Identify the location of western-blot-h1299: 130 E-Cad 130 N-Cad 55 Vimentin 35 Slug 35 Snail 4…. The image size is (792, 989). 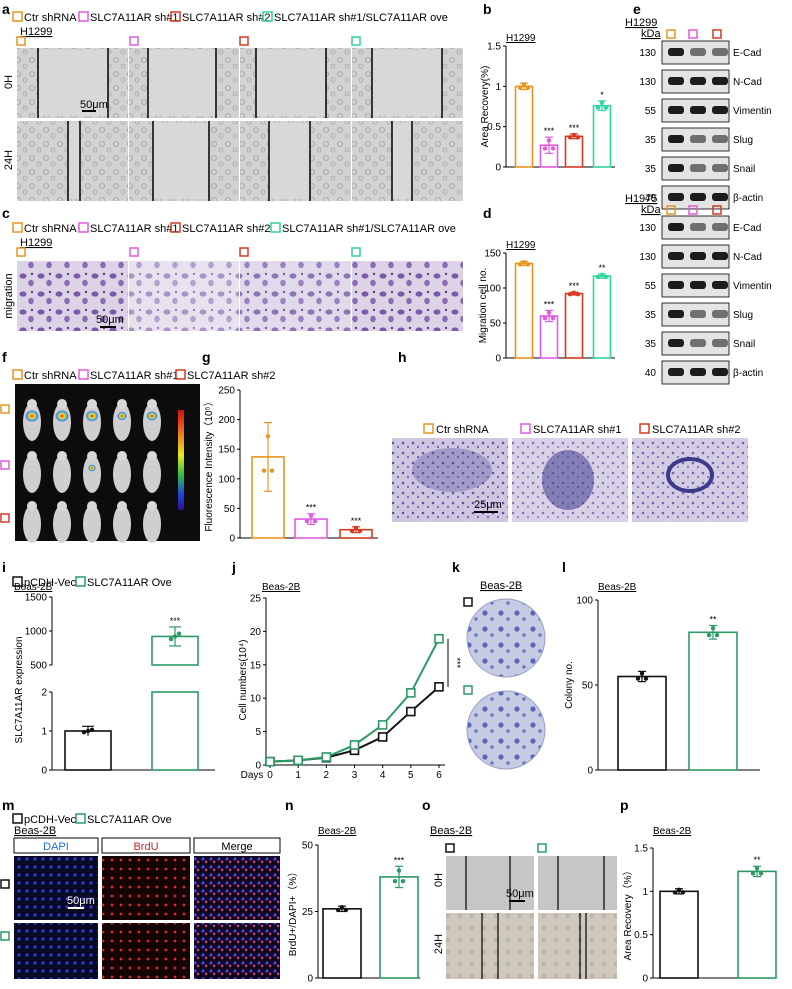
(705, 125).